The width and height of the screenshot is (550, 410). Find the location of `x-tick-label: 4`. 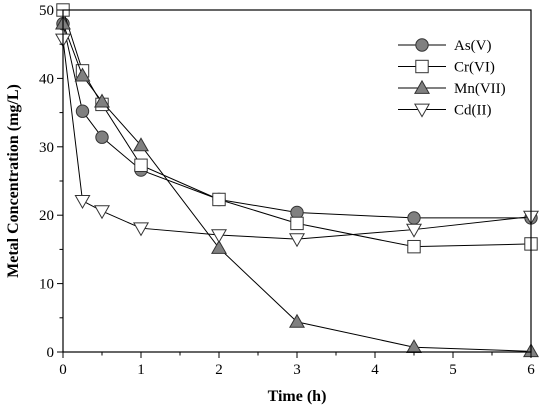

x-tick-label: 4 is located at coordinates (375, 370).